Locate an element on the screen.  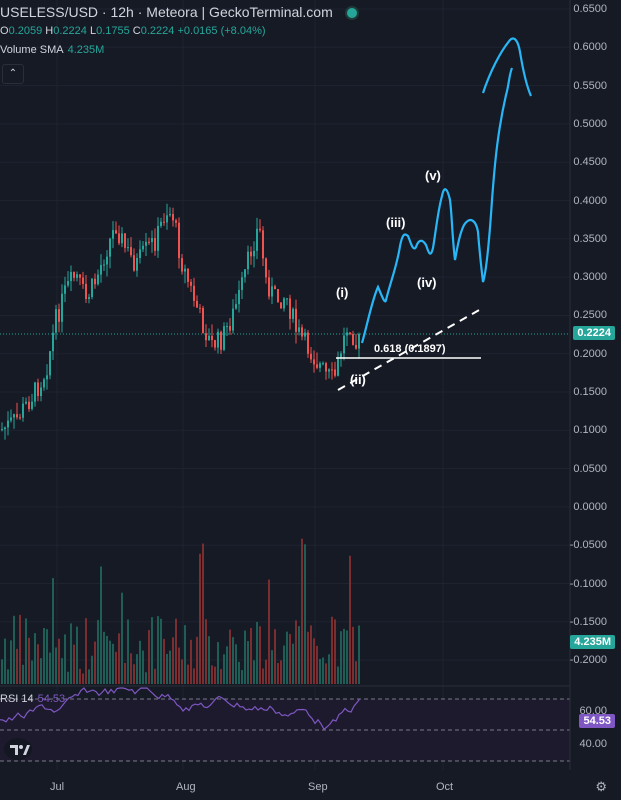
price-axis-label: 0.5000 is located at coordinates (590, 123).